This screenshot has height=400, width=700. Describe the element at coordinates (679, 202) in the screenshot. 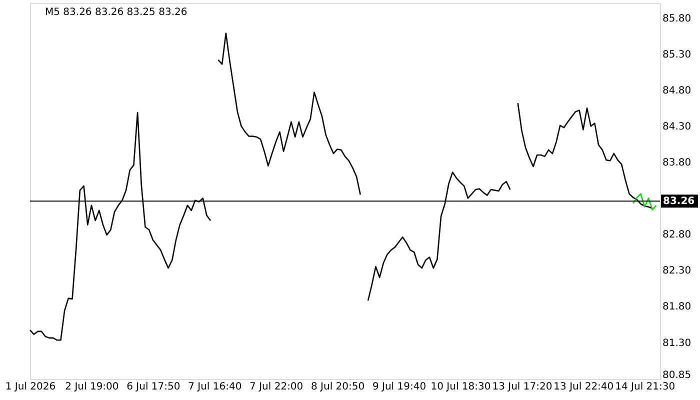

I see `ref-line-label: 83.26` at that location.